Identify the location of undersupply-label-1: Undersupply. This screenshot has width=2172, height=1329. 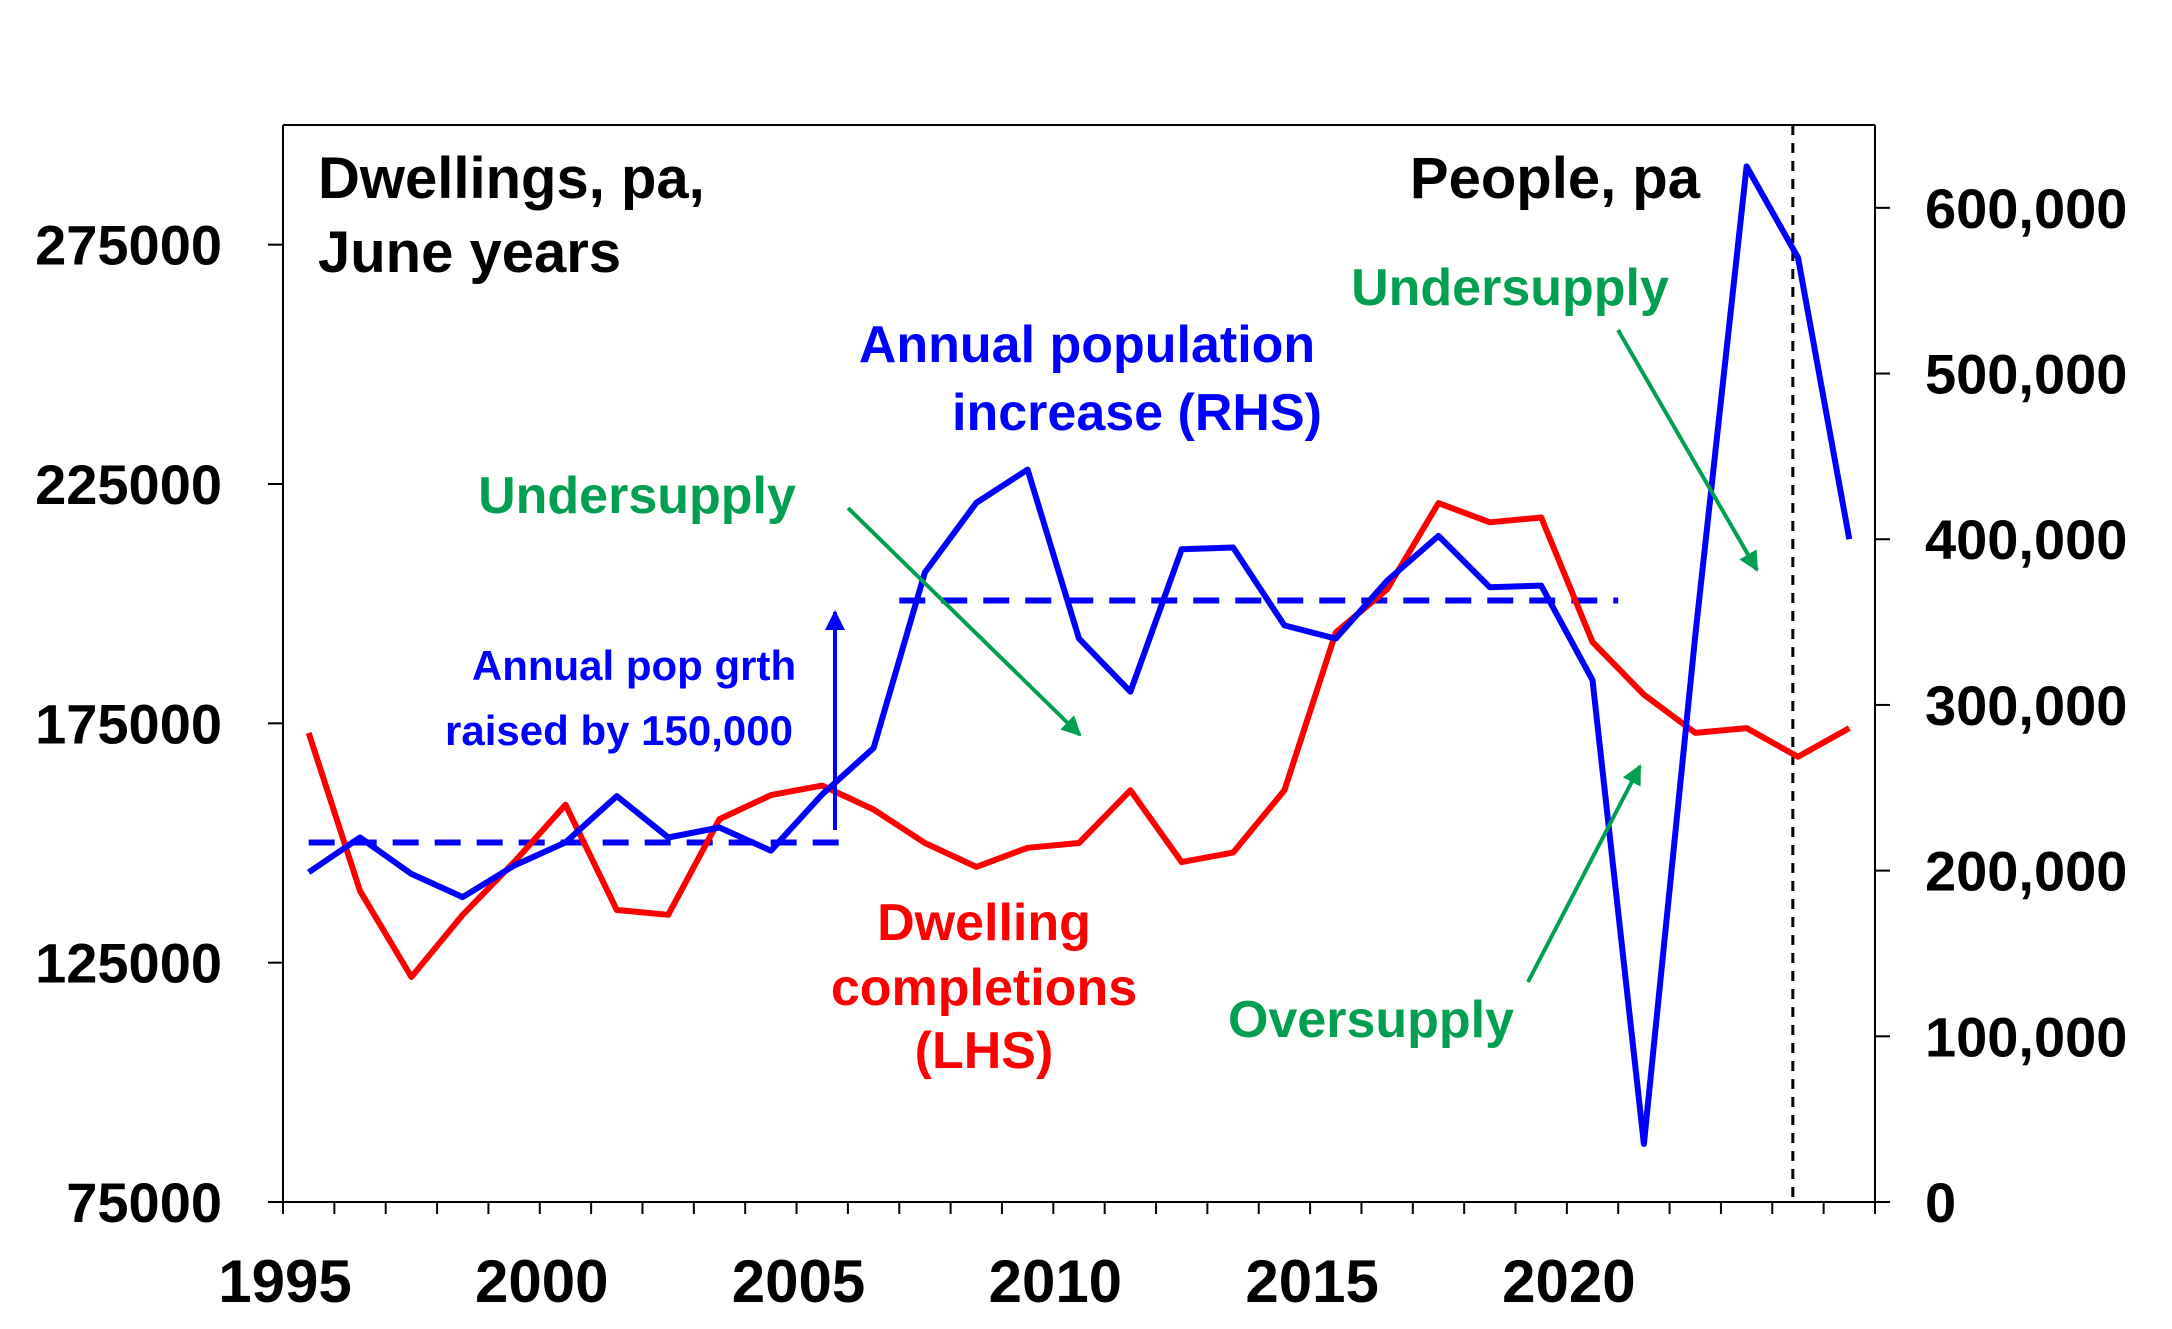
(637, 496).